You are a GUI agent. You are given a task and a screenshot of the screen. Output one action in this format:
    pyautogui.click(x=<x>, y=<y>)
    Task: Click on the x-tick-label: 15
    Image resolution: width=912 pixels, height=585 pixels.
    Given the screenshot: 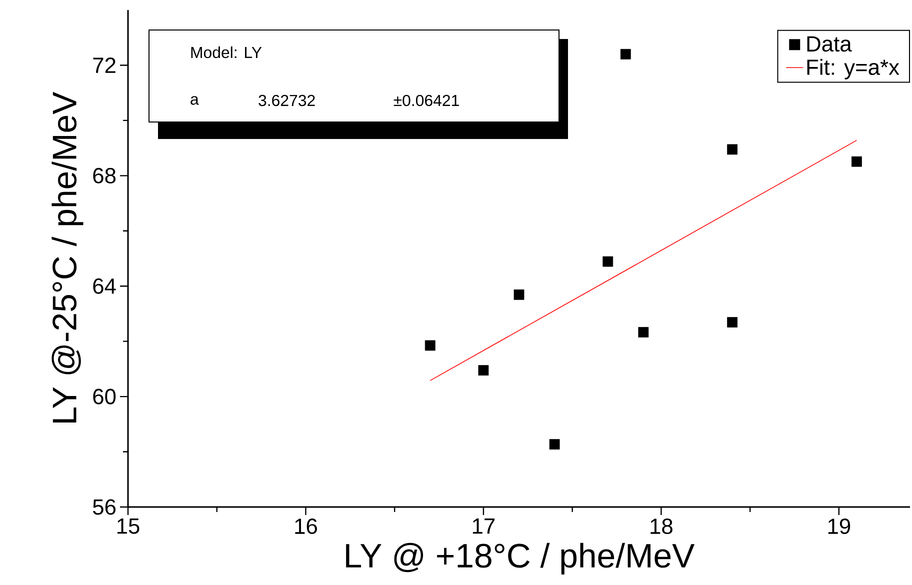 What is the action you would take?
    pyautogui.click(x=128, y=526)
    